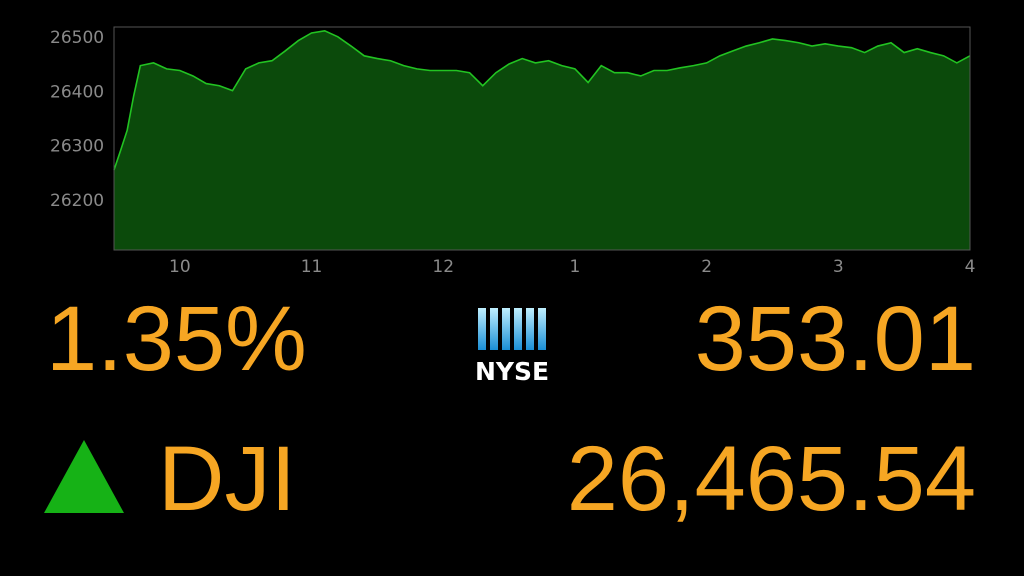  I want to click on x-tick-label: 3, so click(838, 267).